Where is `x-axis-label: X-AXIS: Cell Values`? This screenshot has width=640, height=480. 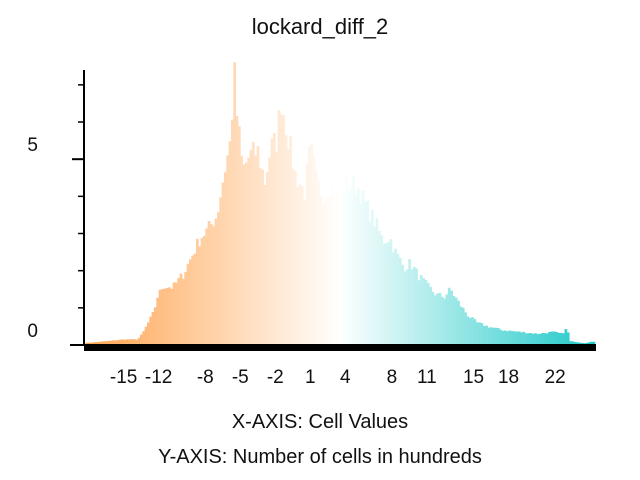 x-axis-label: X-AXIS: Cell Values is located at coordinates (320, 422).